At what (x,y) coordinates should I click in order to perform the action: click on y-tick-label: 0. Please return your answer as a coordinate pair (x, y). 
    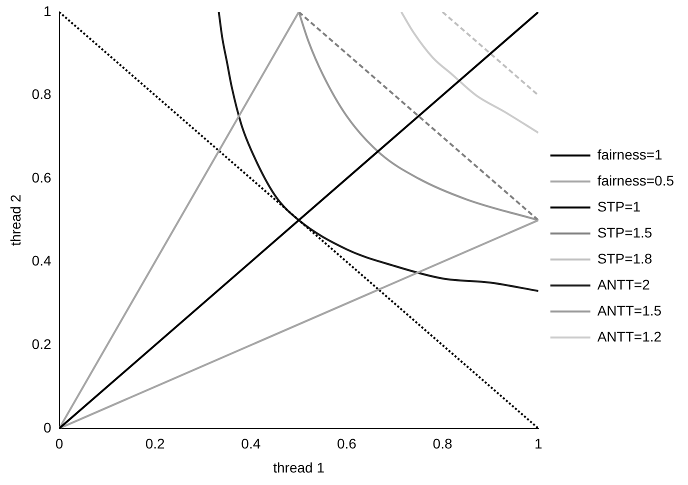
    Looking at the image, I should click on (47, 427).